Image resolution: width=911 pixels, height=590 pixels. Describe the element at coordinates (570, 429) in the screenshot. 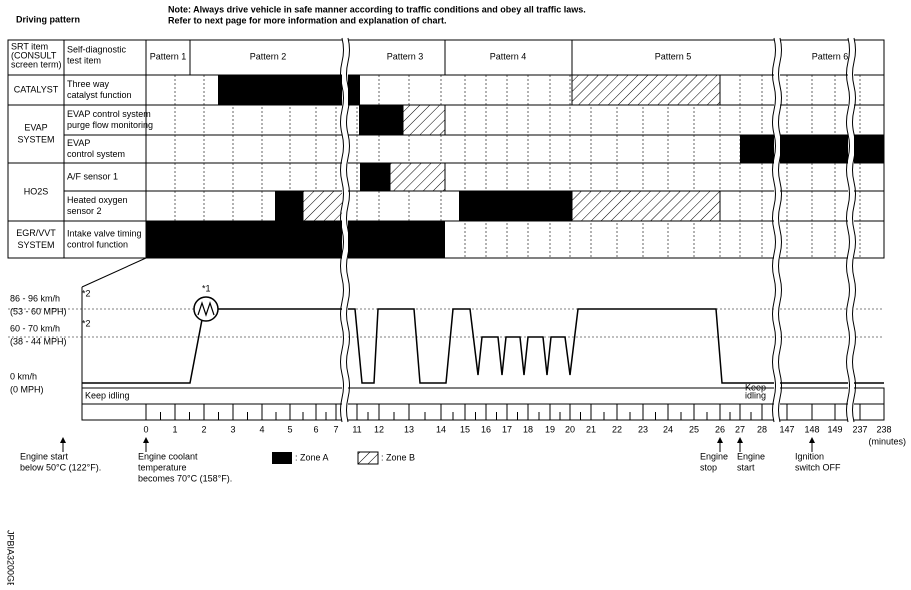

I see `tick-label: 20` at that location.